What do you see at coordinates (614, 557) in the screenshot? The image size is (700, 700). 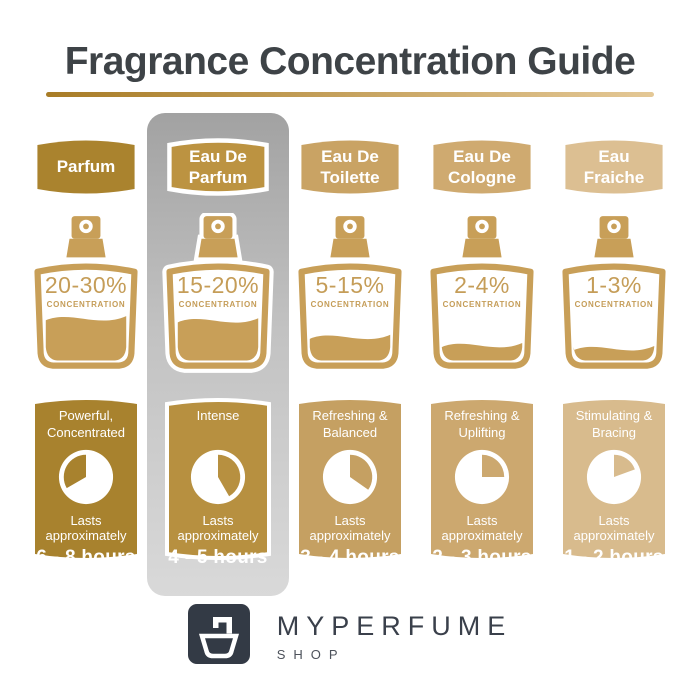 I see `duration-text: 1 - 2 hours` at bounding box center [614, 557].